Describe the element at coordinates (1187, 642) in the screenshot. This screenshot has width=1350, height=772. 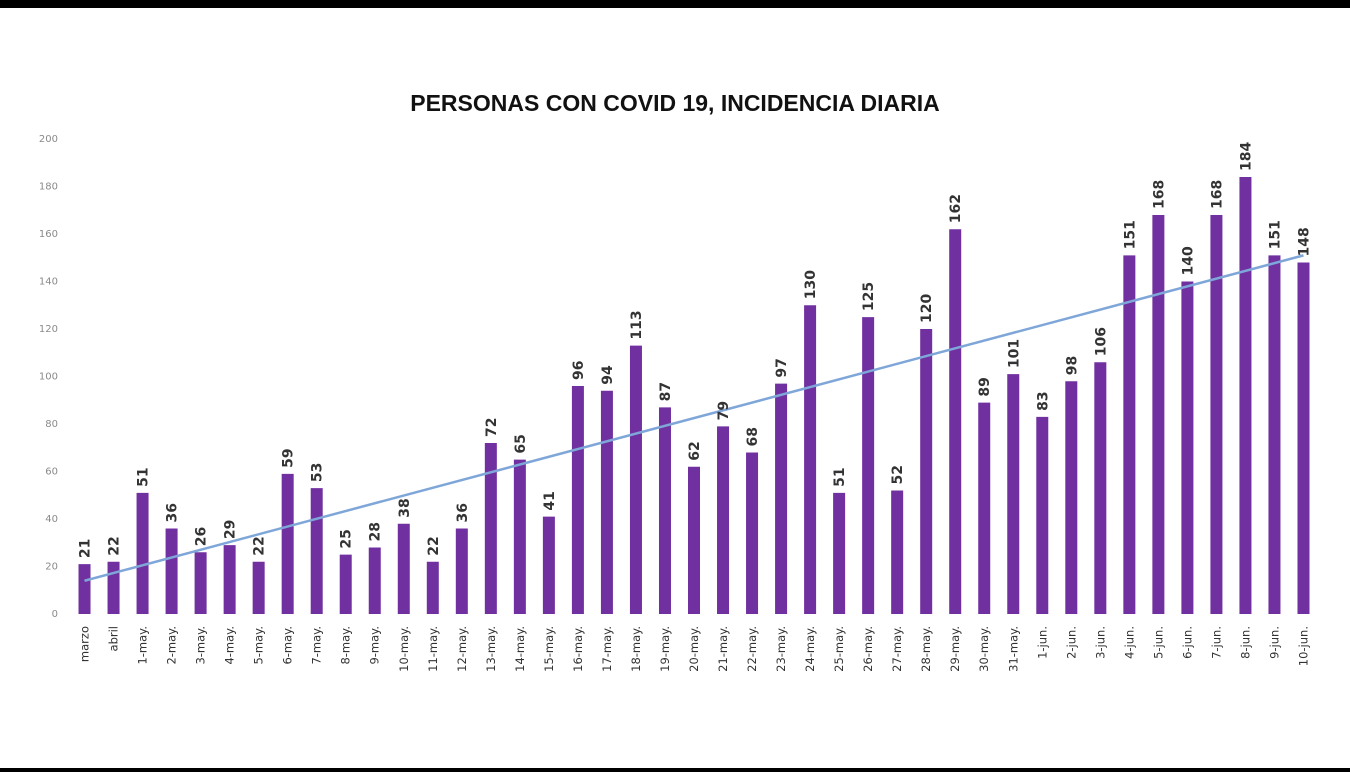
I see `x-tick-label: 6-jun.` at that location.